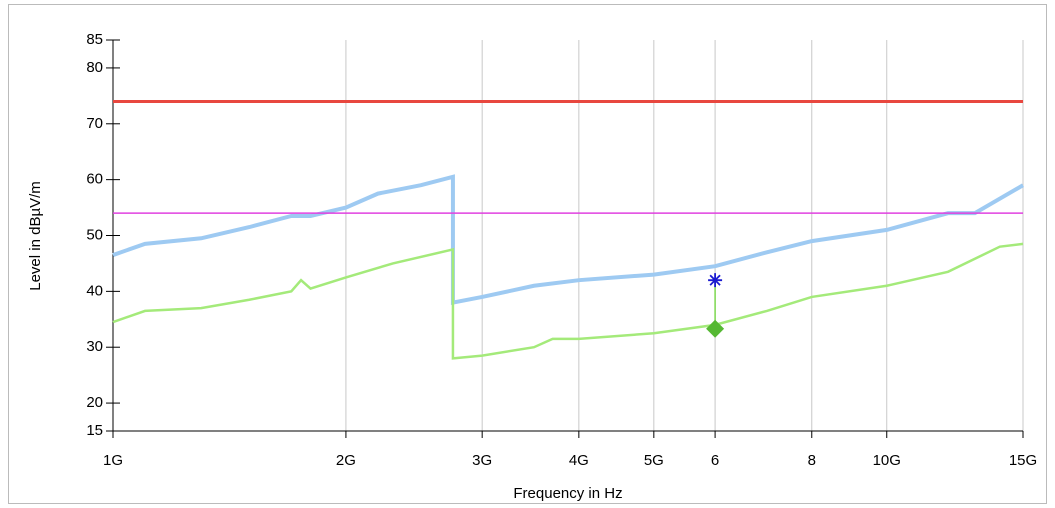  What do you see at coordinates (94, 123) in the screenshot?
I see `y-tick-label: 70` at bounding box center [94, 123].